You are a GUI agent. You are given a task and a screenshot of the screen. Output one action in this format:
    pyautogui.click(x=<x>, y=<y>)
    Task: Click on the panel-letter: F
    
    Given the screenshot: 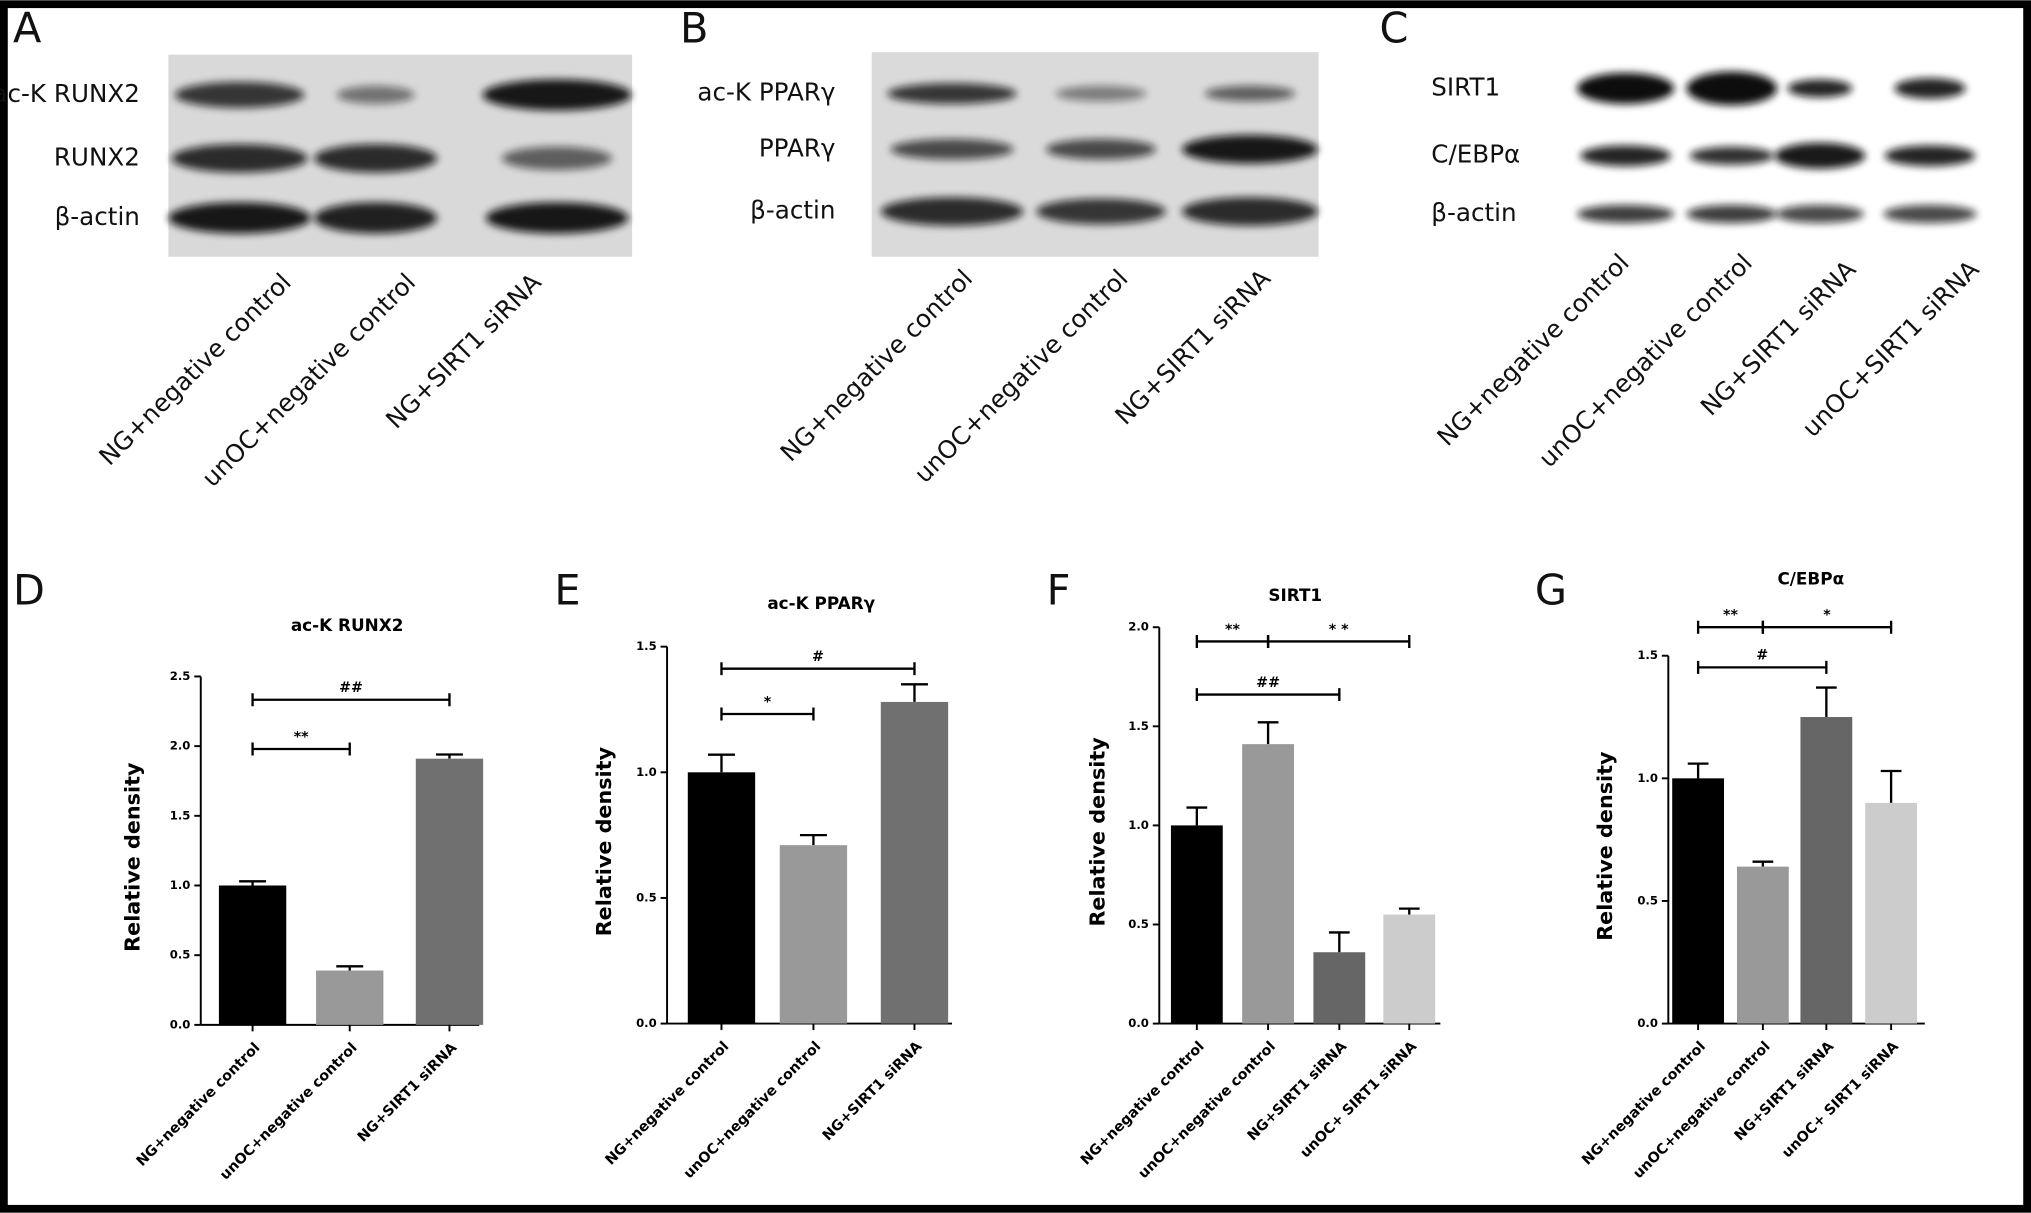 What is the action you would take?
    pyautogui.click(x=1059, y=591)
    